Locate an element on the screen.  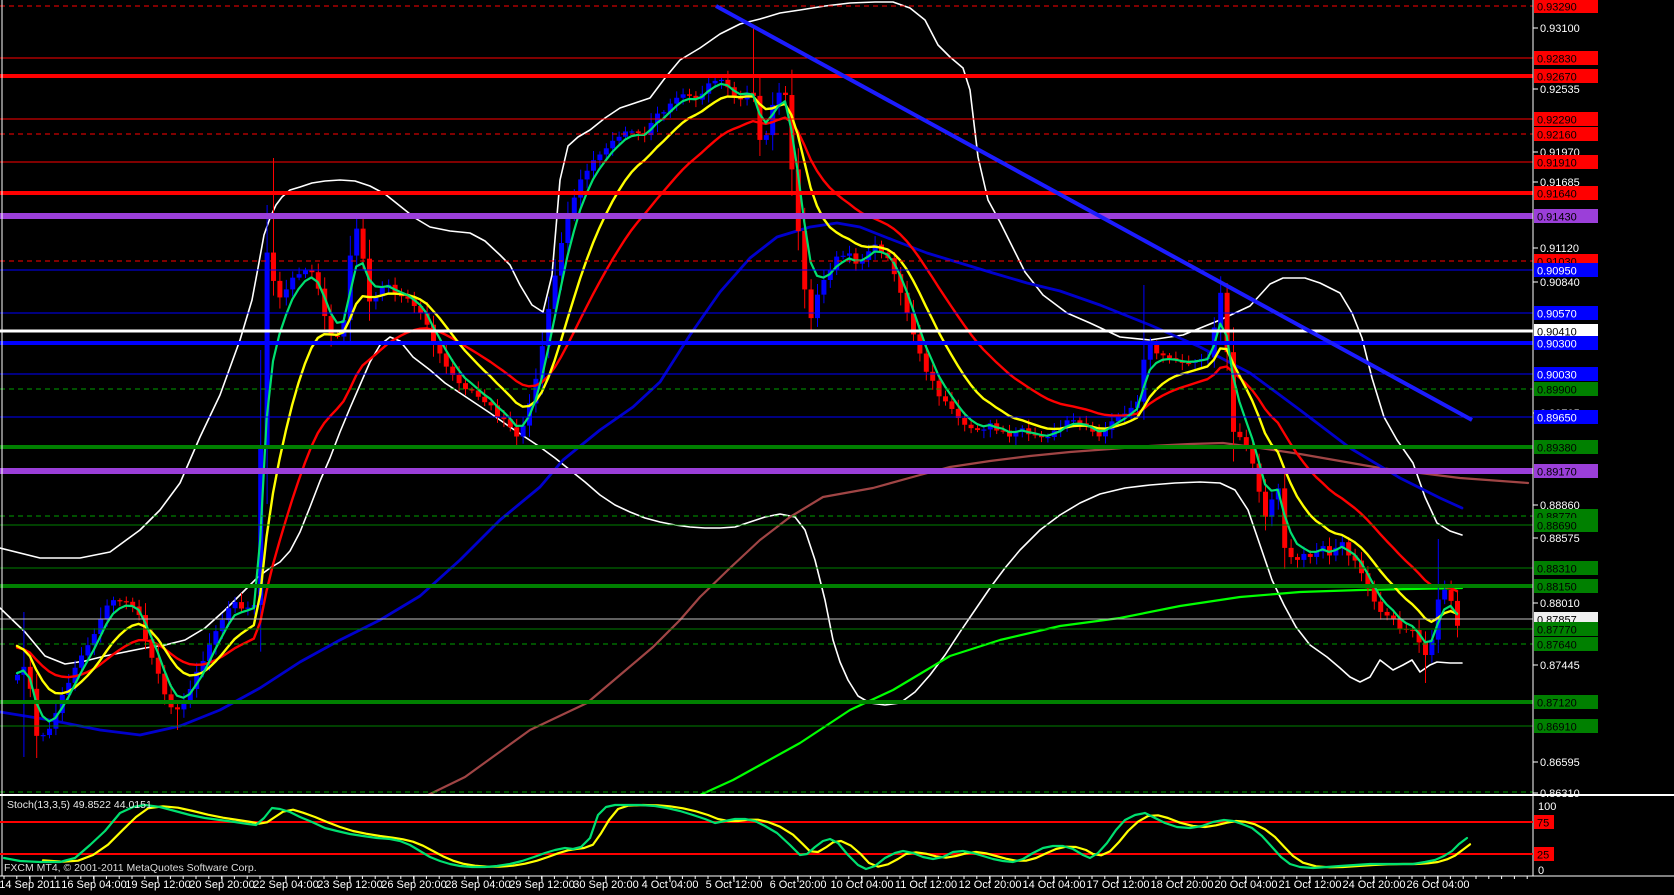
price-level-badge-text: 0.90300 is located at coordinates (1557, 345).